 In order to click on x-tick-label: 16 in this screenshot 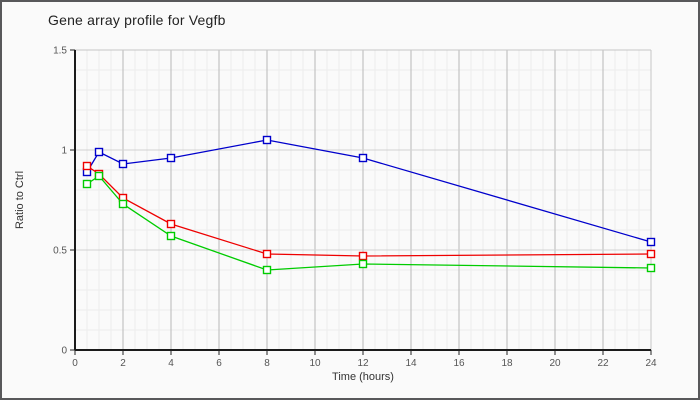, I will do `click(459, 363)`.